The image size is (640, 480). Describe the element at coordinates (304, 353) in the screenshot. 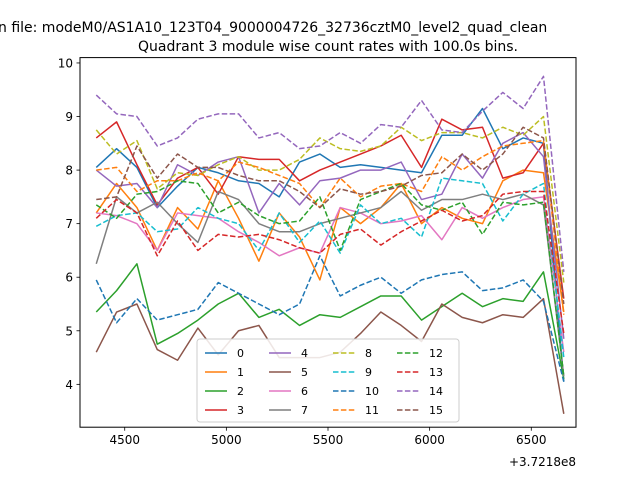

I see `legend-label-4: 4` at that location.